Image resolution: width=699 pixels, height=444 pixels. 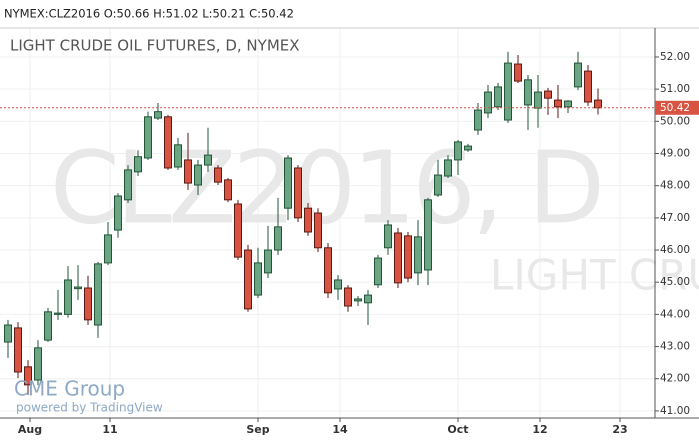 I want to click on last-price-box, so click(x=677, y=107).